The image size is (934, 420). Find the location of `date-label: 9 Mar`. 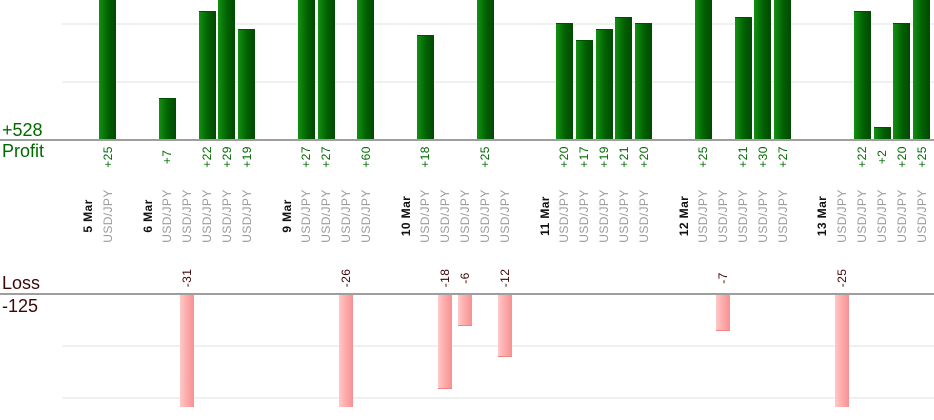

date-label: 9 Mar is located at coordinates (286, 216).